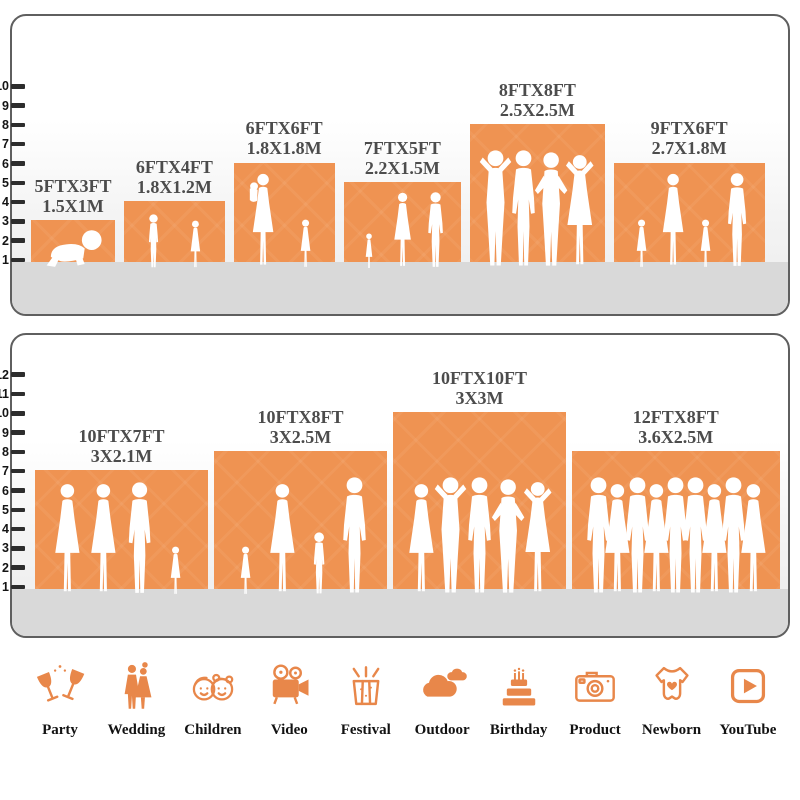 This screenshot has width=800, height=800. I want to click on category-label: Birthday, so click(518, 730).